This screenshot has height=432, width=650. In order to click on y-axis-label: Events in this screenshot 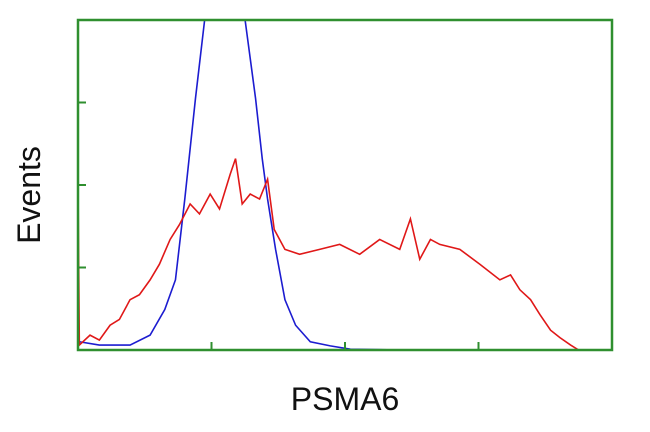, I will do `click(29, 195)`.